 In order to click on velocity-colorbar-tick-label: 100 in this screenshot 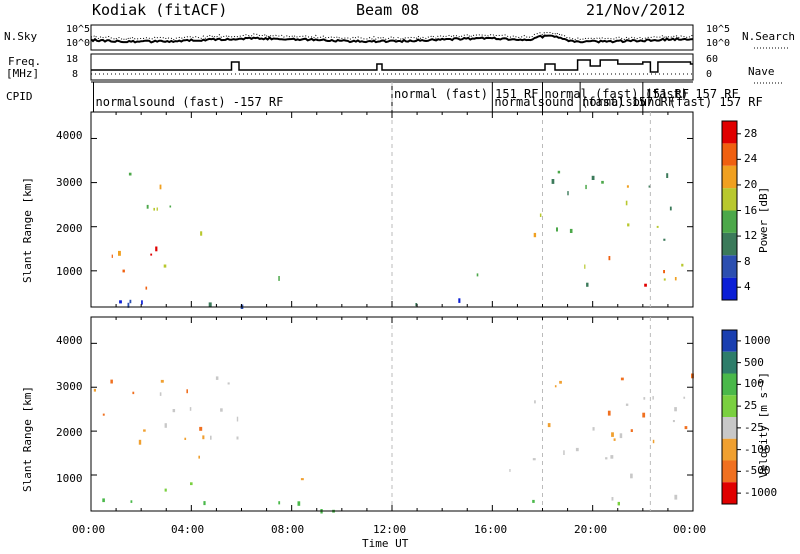, I will do `click(754, 384)`.